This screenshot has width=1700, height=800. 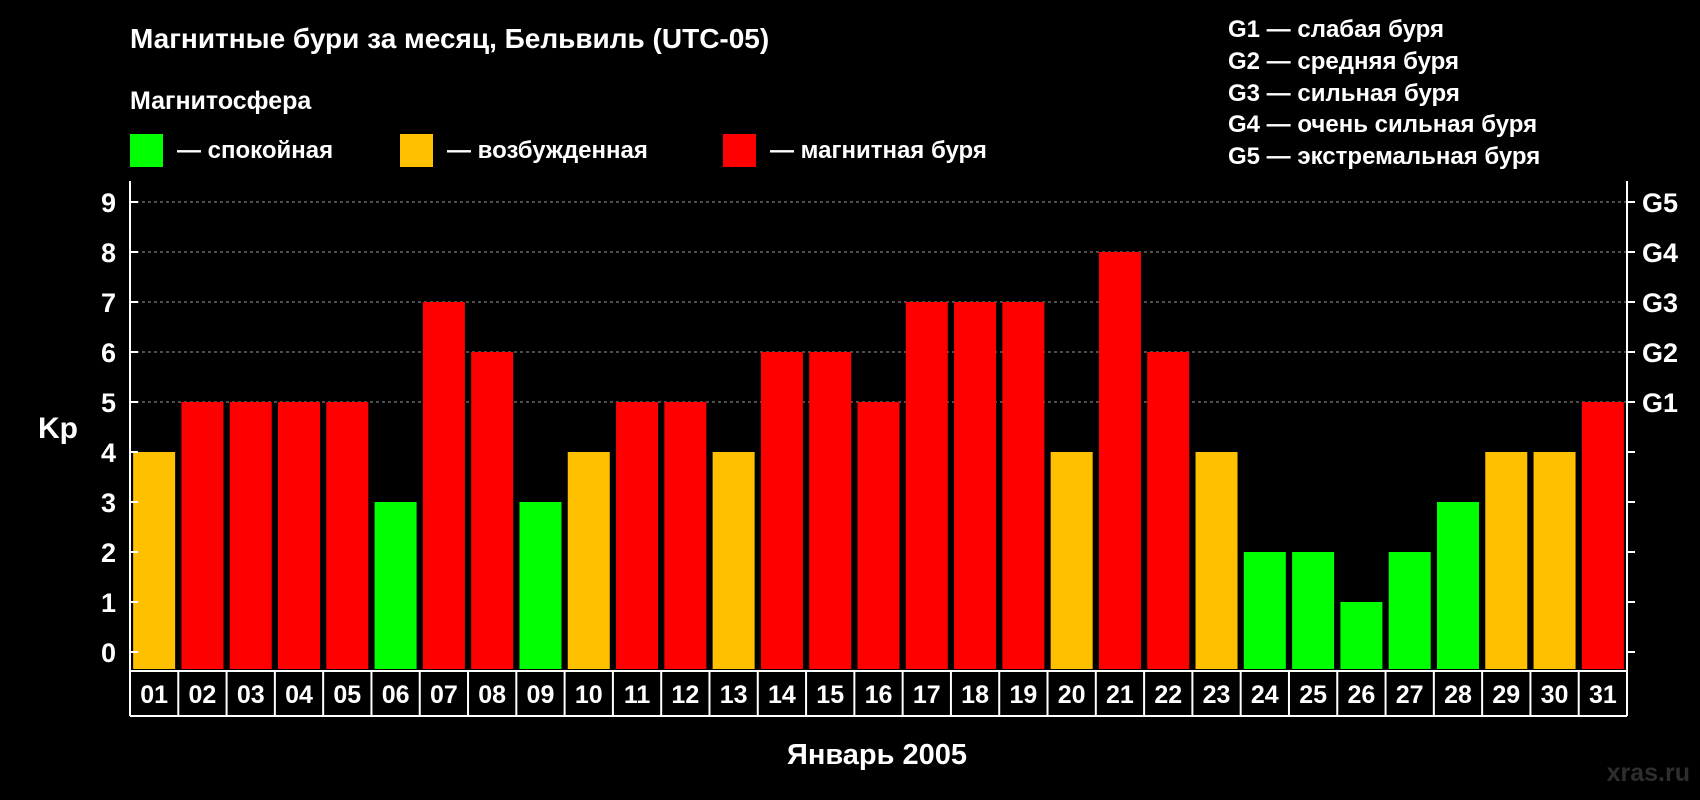 I want to click on x-tick-label-14: 14, so click(x=782, y=695).